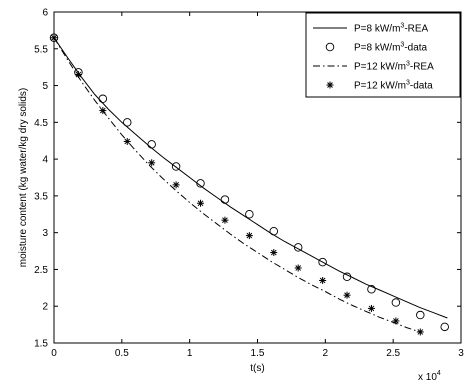 This screenshot has width=472, height=385. Describe the element at coordinates (461, 353) in the screenshot. I see `x-tick-label: 3` at that location.